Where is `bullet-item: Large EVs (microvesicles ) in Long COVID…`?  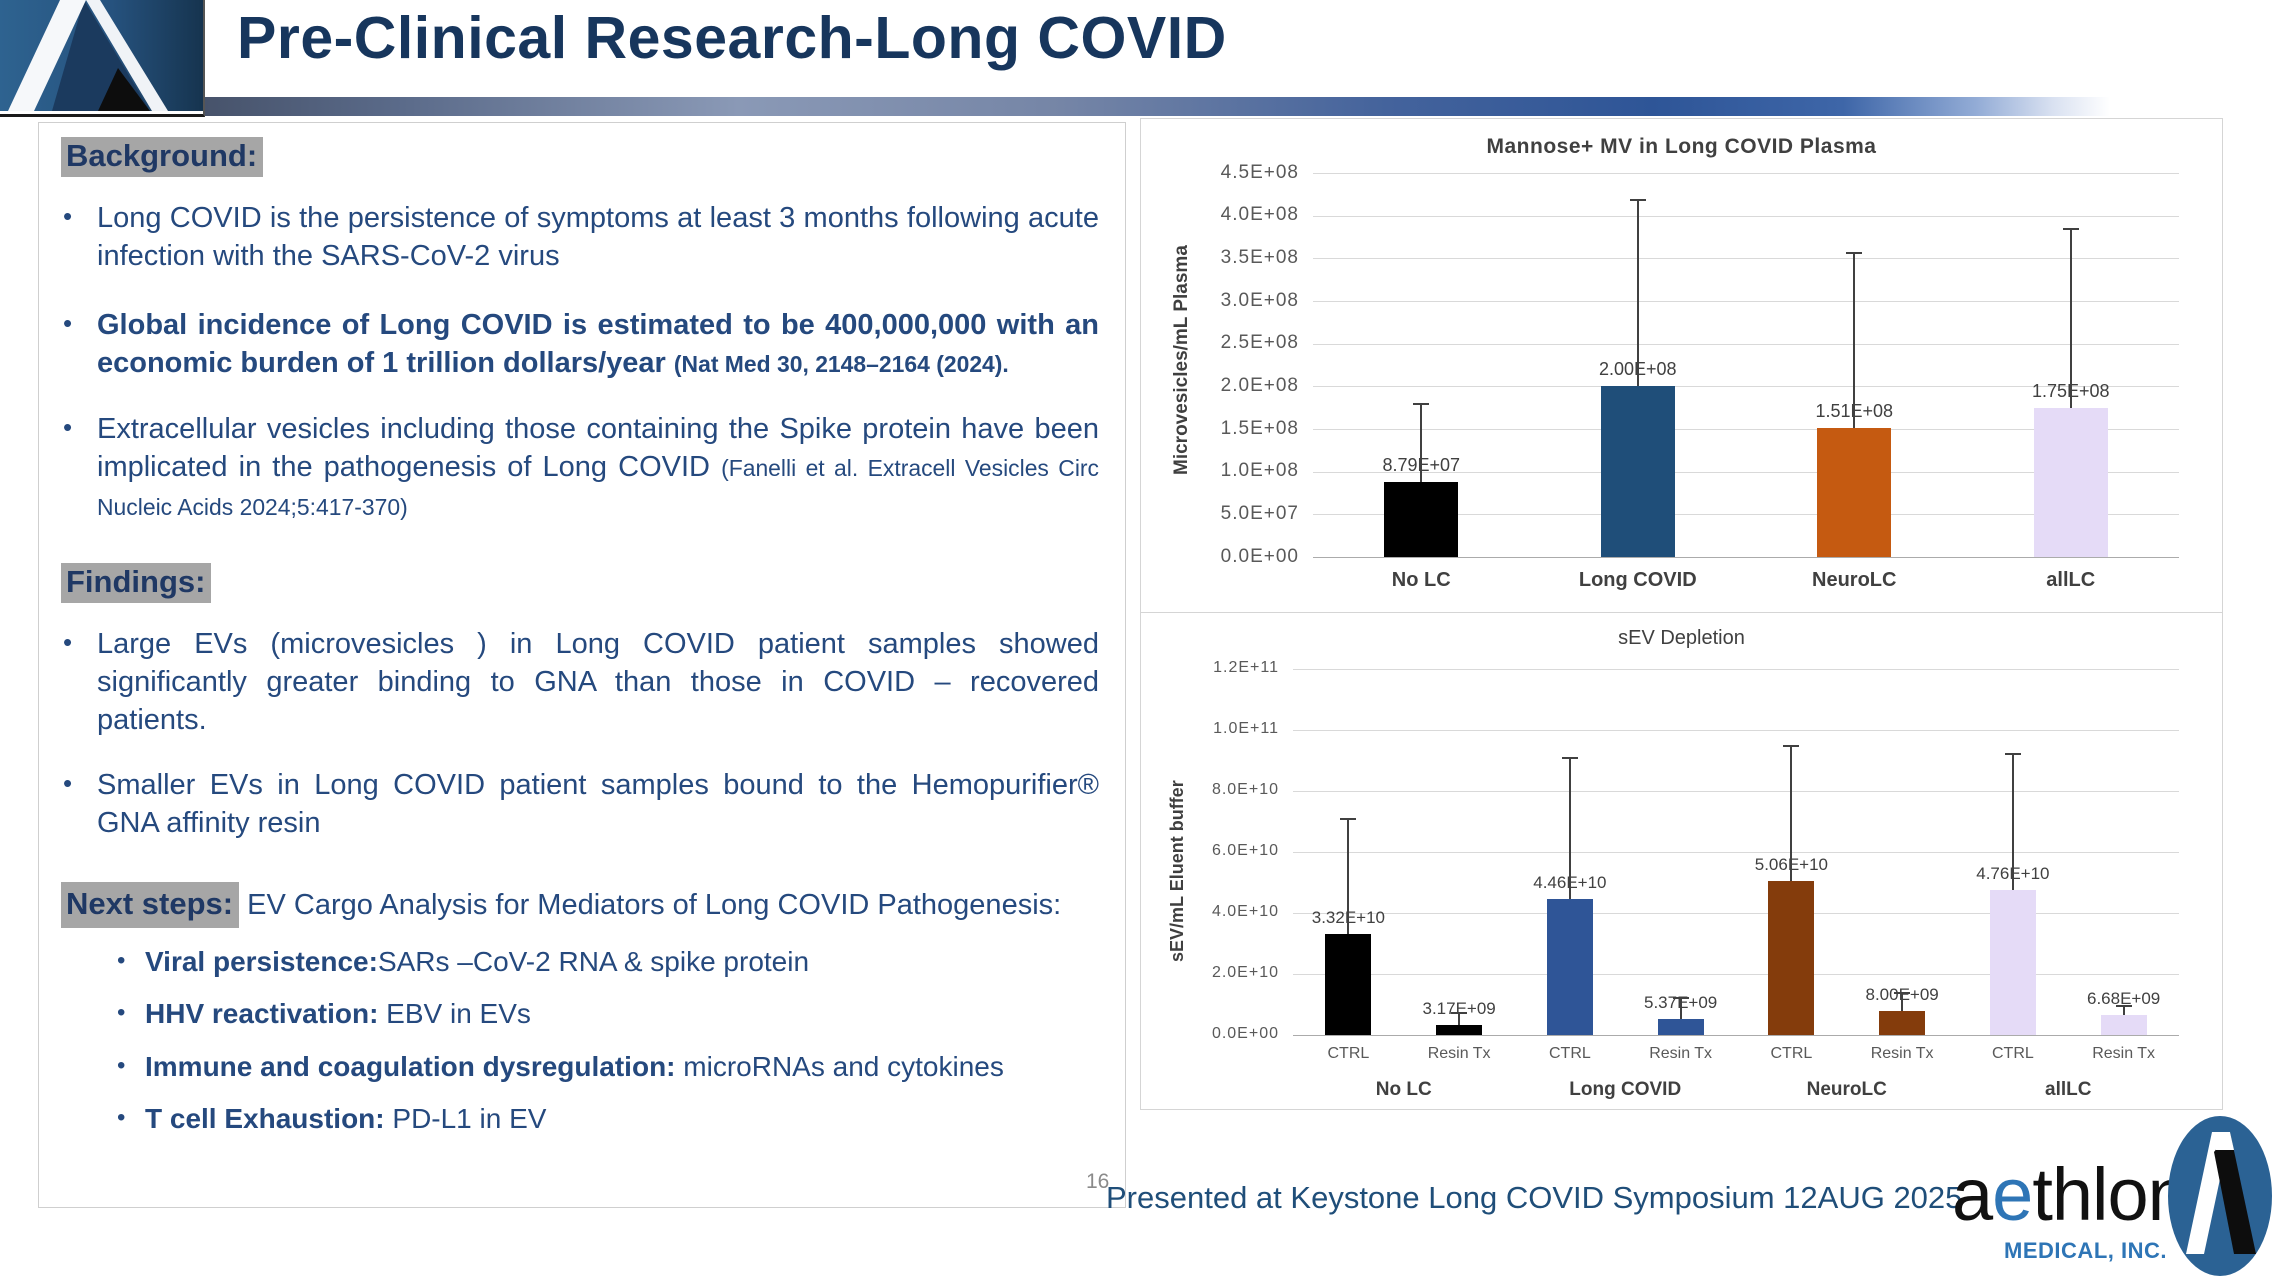 bullet-item: Large EVs (microvesicles ) in Long COVID… is located at coordinates (569, 682).